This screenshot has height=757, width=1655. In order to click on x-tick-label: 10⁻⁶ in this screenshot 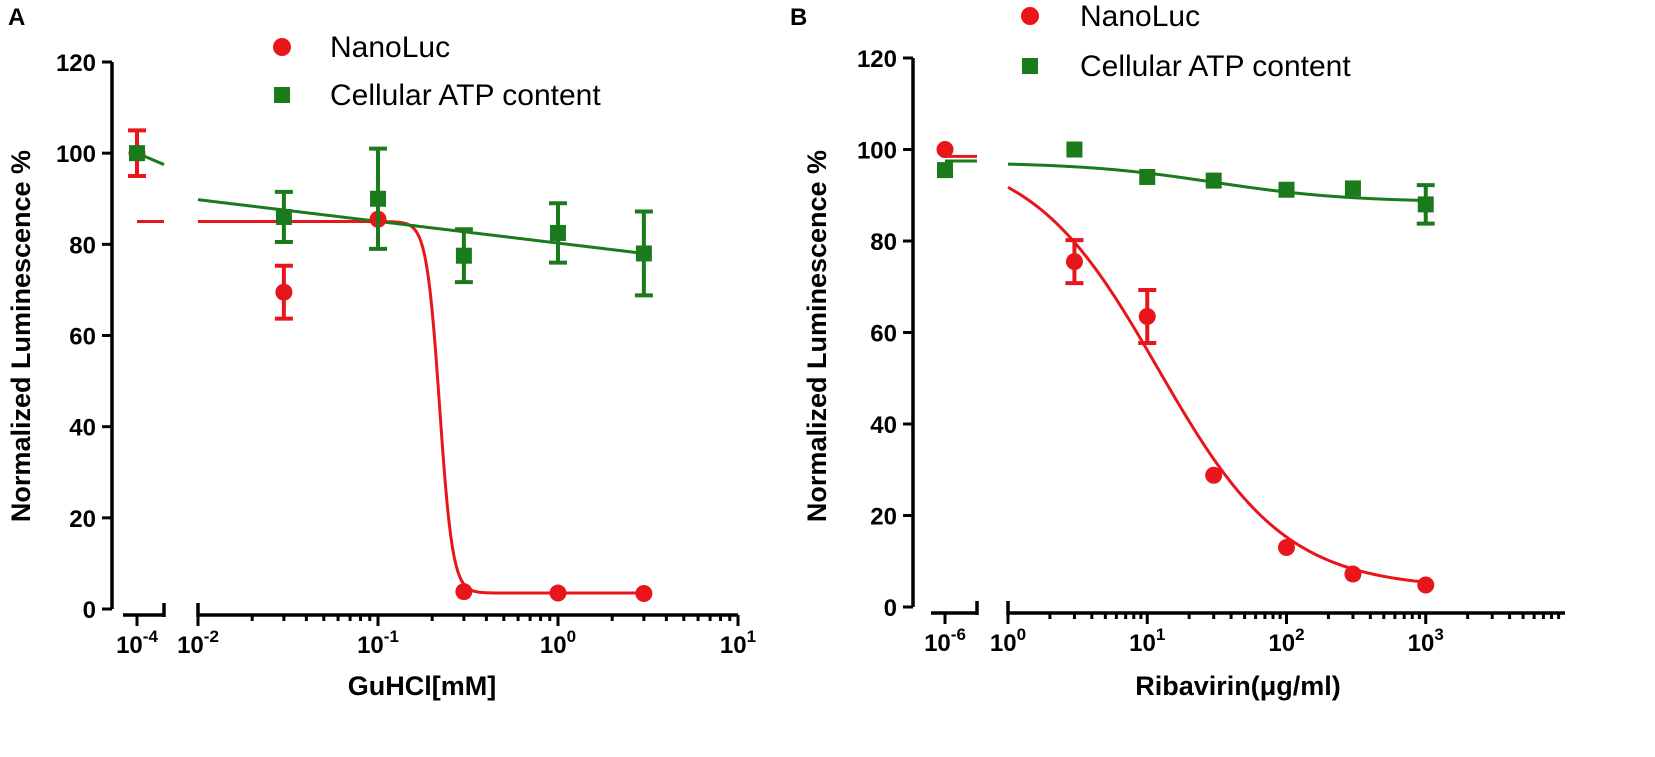, I will do `click(945, 641)`.